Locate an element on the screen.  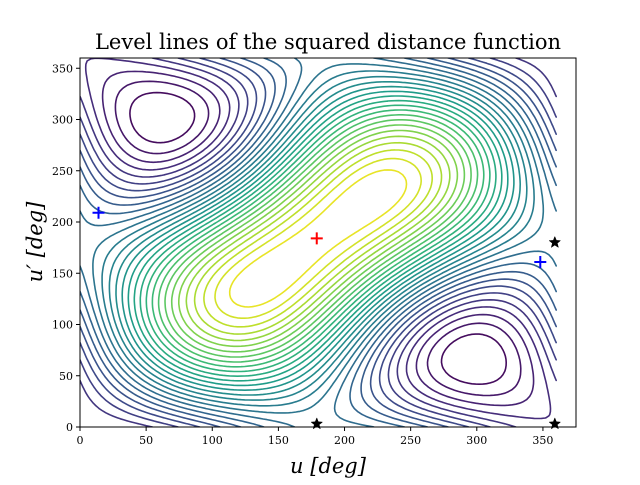
y-tick-label: 150 is located at coordinates (62, 273).